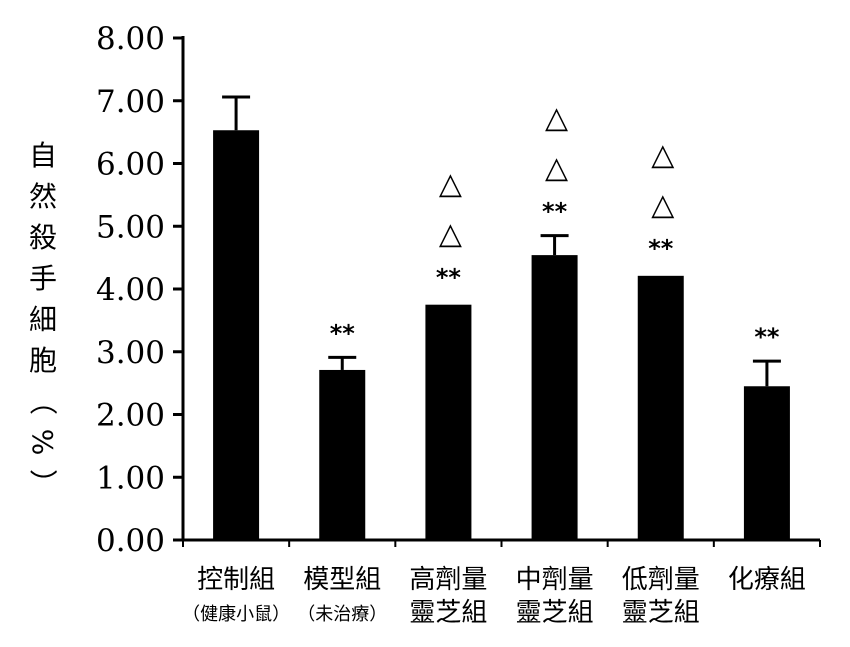  What do you see at coordinates (43, 319) in the screenshot?
I see `y-axis-label-char: 細` at bounding box center [43, 319].